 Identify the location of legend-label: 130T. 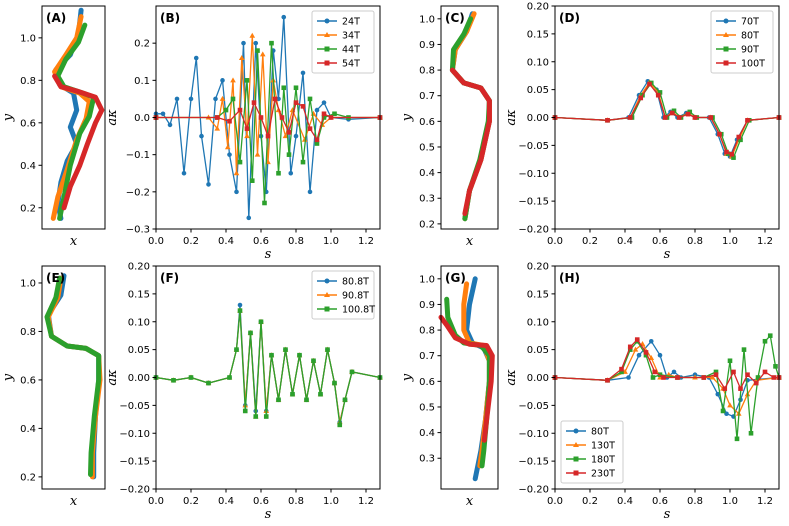
(603, 446).